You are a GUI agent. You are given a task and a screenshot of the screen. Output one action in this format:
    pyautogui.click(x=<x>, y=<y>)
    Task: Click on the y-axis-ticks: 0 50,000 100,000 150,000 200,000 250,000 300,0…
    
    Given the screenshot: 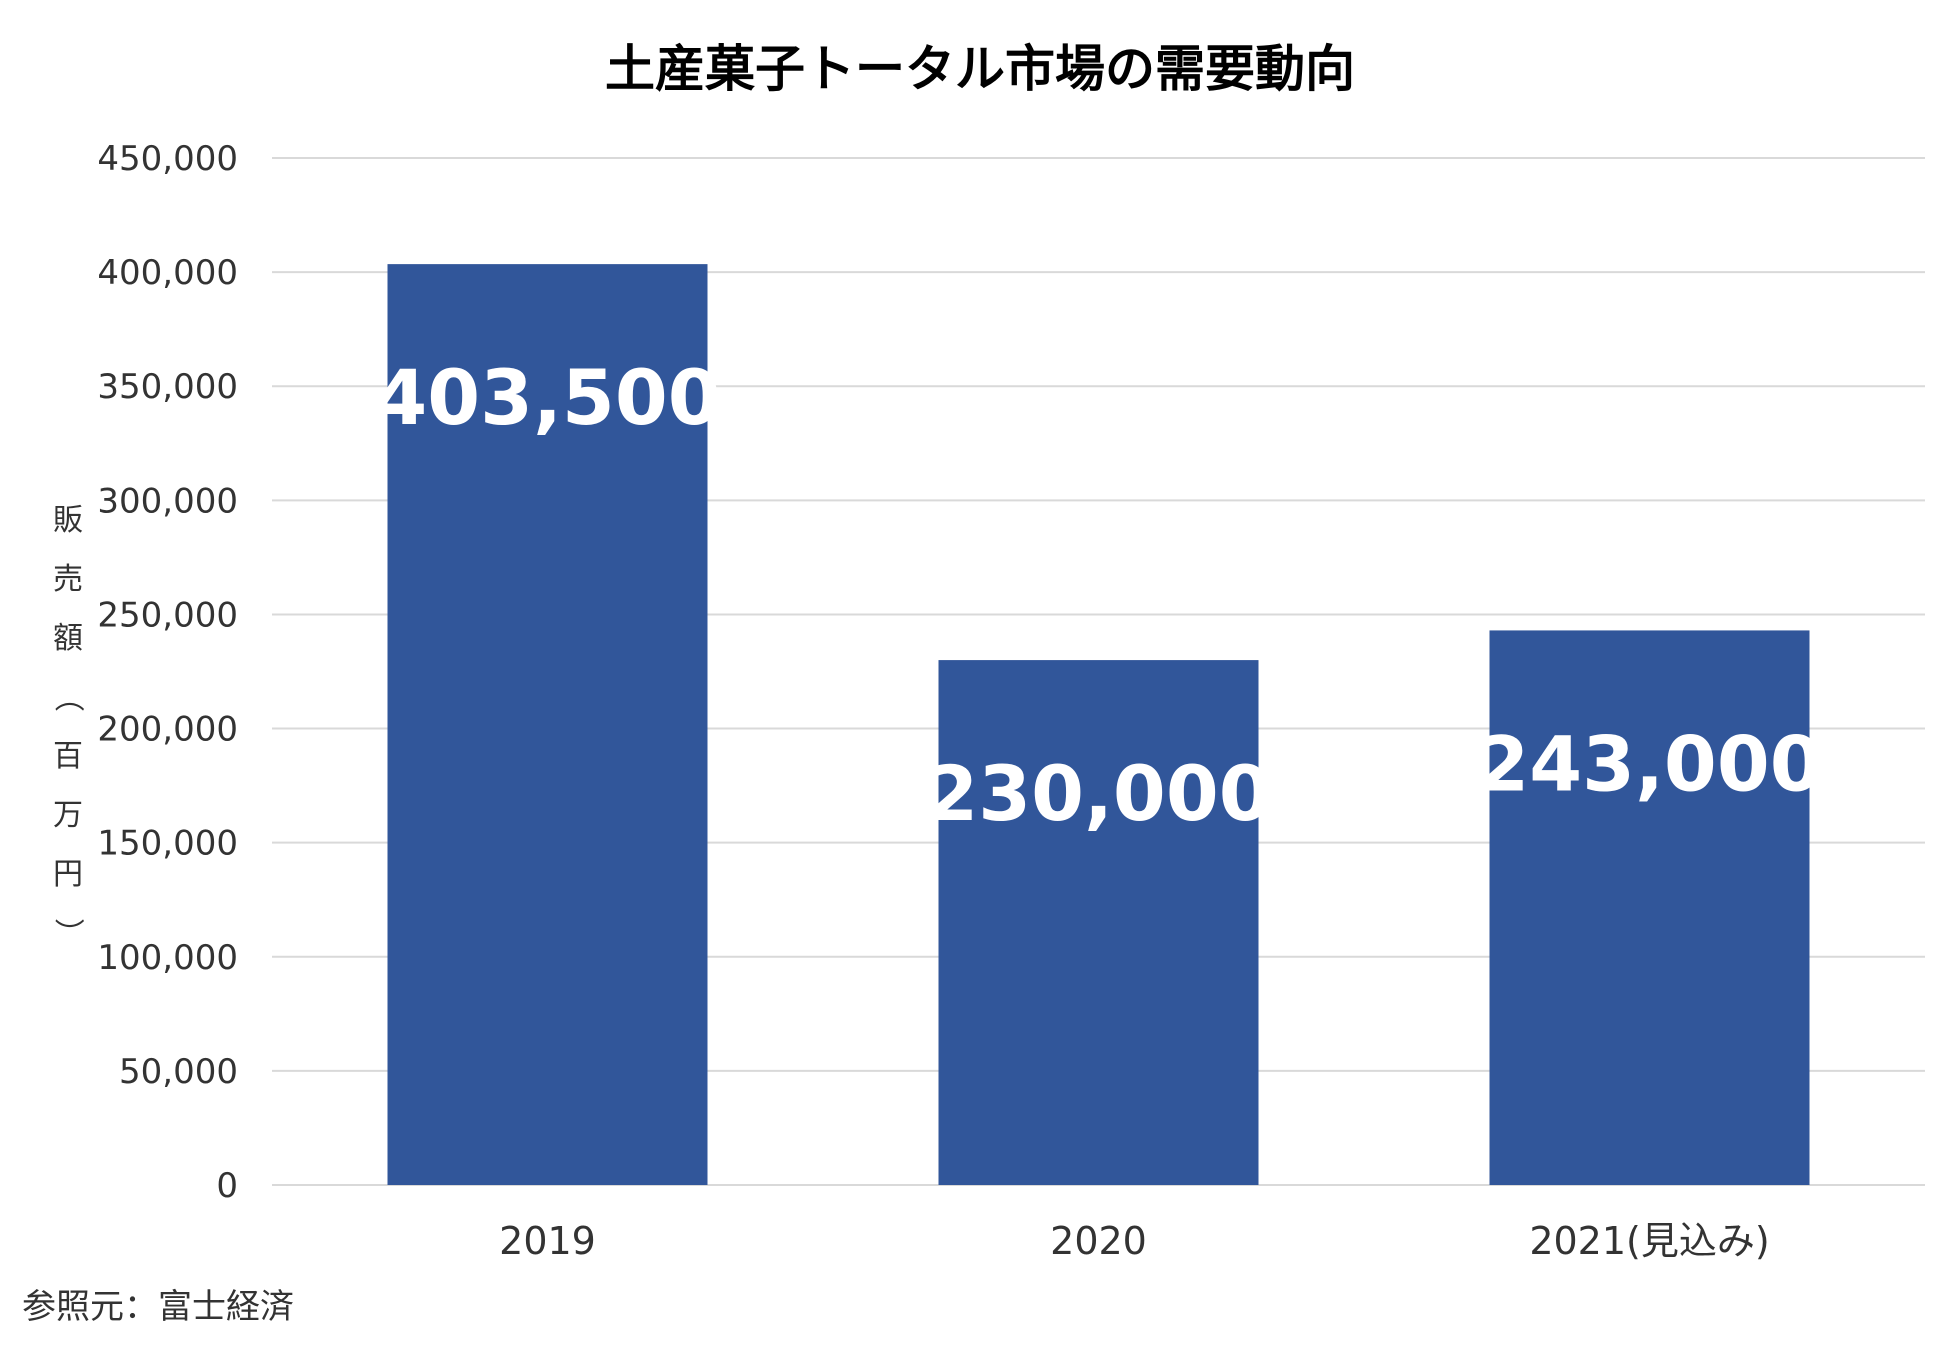 What is the action you would take?
    pyautogui.click(x=167, y=672)
    